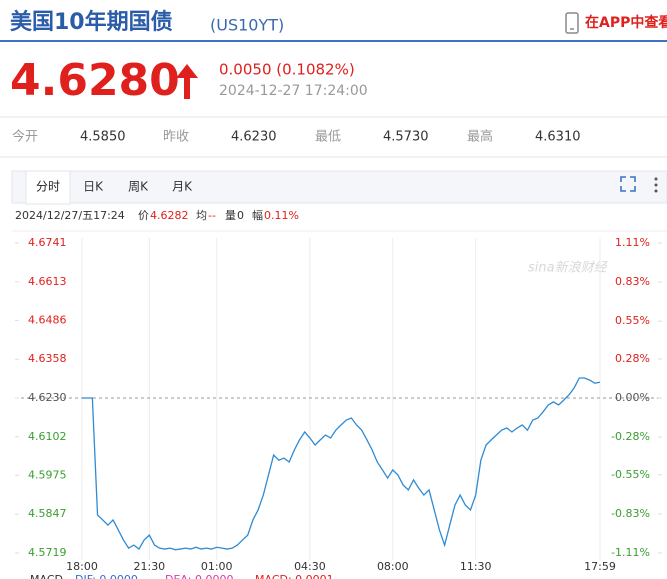 Image resolution: width=667 pixels, height=579 pixels. I want to click on x-tick-label: 17:59, so click(600, 566).